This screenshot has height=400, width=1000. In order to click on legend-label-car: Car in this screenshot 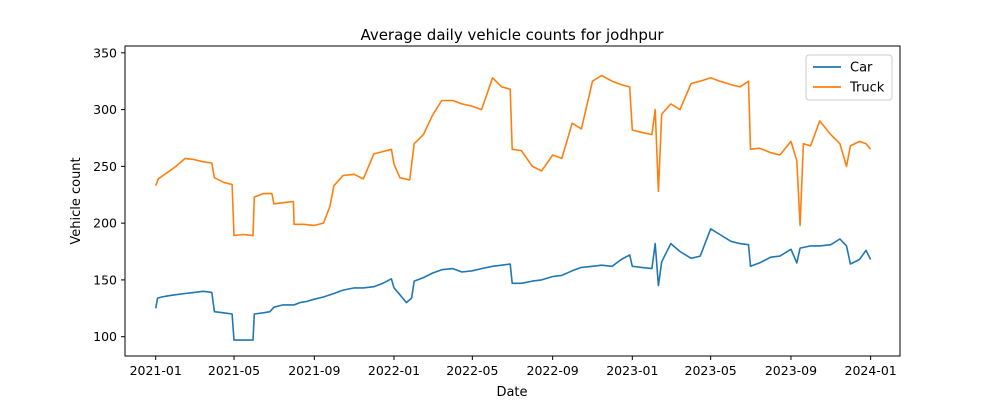, I will do `click(861, 68)`.